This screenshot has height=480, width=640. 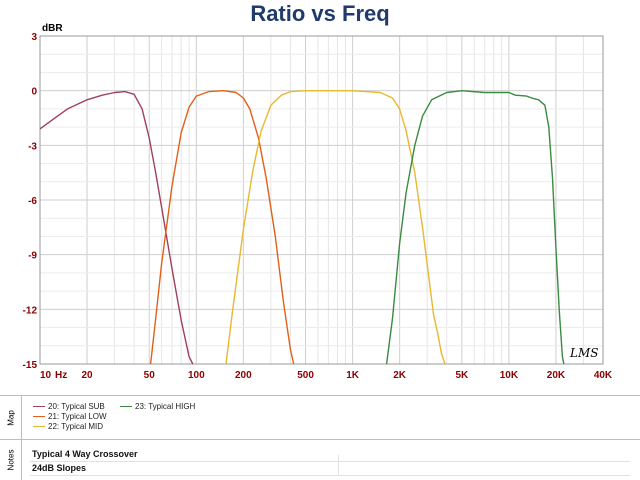 I want to click on x-tick-label: 20K, so click(x=556, y=375).